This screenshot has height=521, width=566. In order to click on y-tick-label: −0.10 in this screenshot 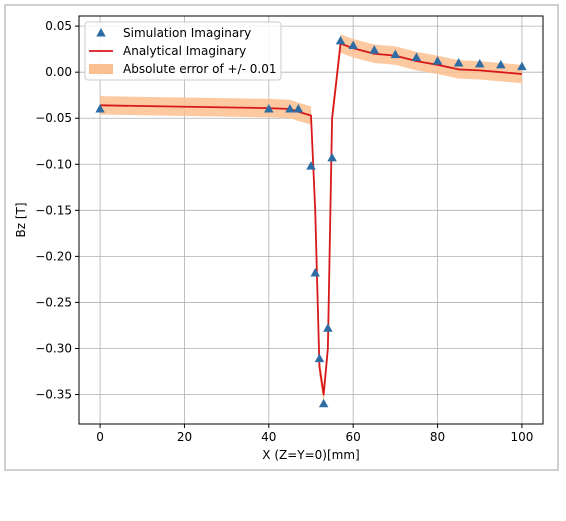, I will do `click(53, 164)`.